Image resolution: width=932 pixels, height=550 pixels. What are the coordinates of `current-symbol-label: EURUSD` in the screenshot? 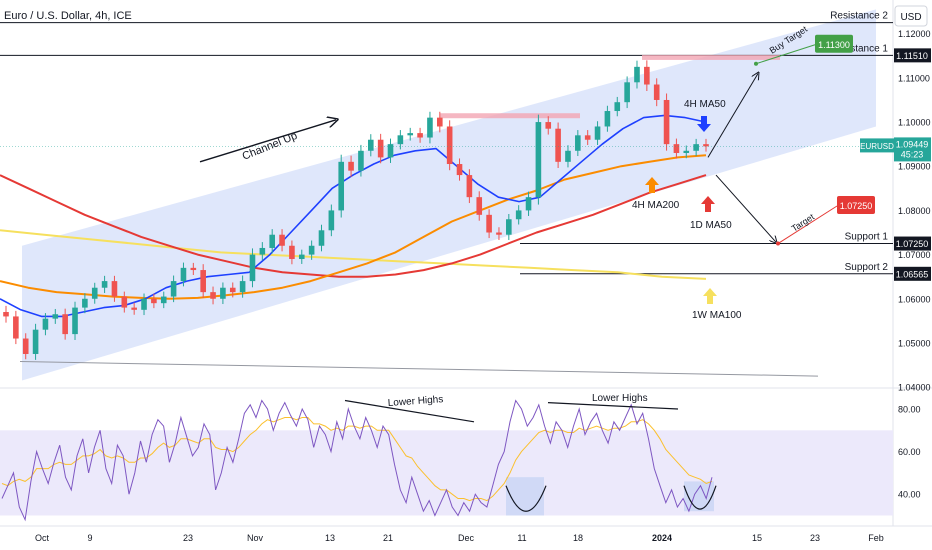 It's located at (877, 146).